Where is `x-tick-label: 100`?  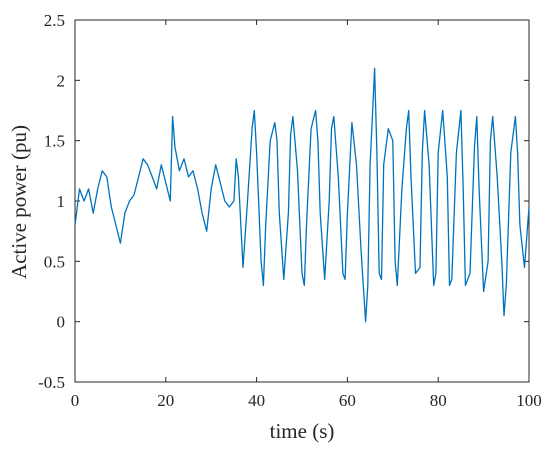
x-tick-label: 100 is located at coordinates (529, 400).